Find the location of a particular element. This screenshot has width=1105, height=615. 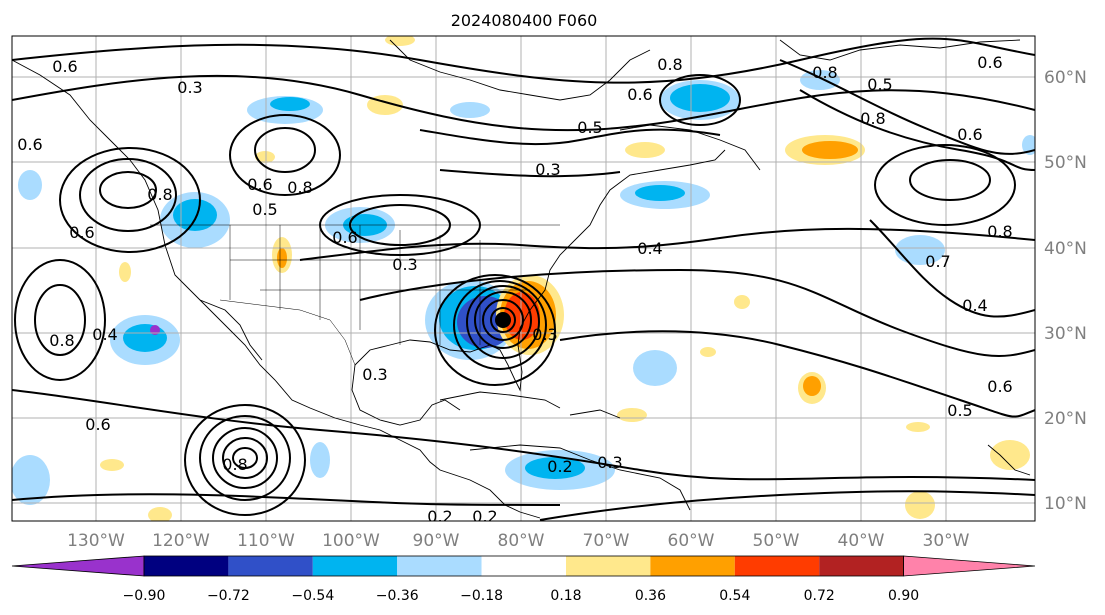

lat-label: 10°N is located at coordinates (1065, 504).